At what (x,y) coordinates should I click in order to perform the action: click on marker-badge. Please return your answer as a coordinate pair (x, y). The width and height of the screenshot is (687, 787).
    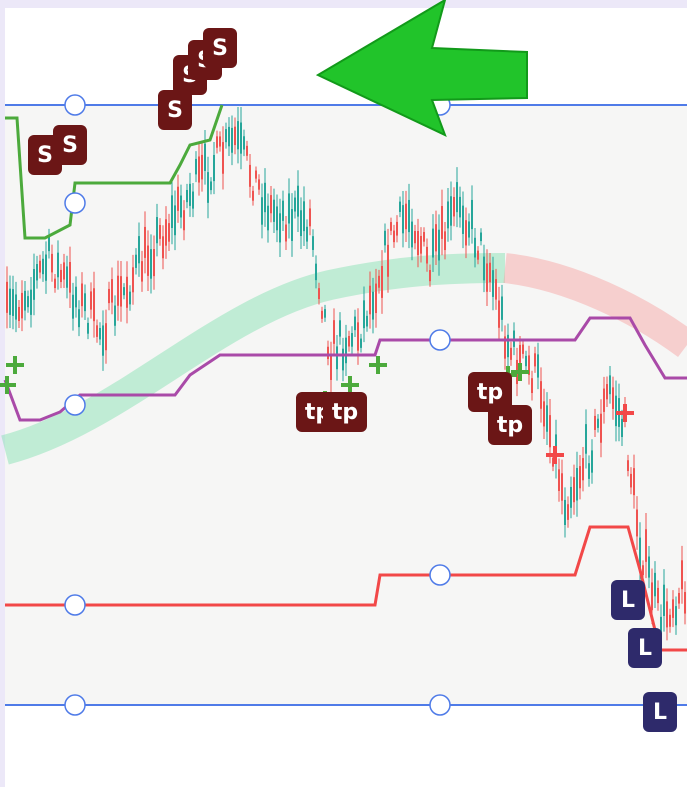
    Looking at the image, I should click on (490, 392).